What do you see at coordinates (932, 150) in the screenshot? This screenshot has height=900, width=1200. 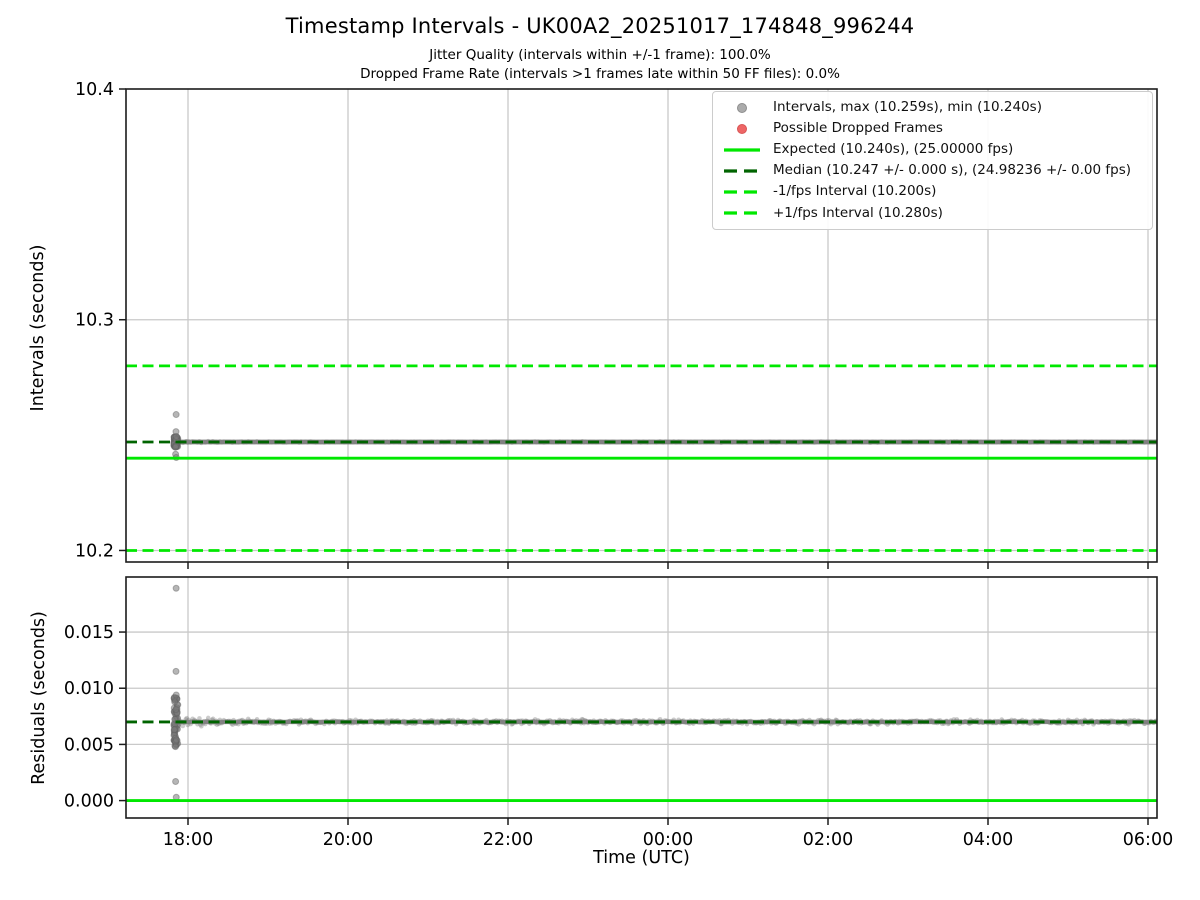 I see `legend-entry-expected: Expected (10.240s), (25.00000 fps)` at bounding box center [932, 150].